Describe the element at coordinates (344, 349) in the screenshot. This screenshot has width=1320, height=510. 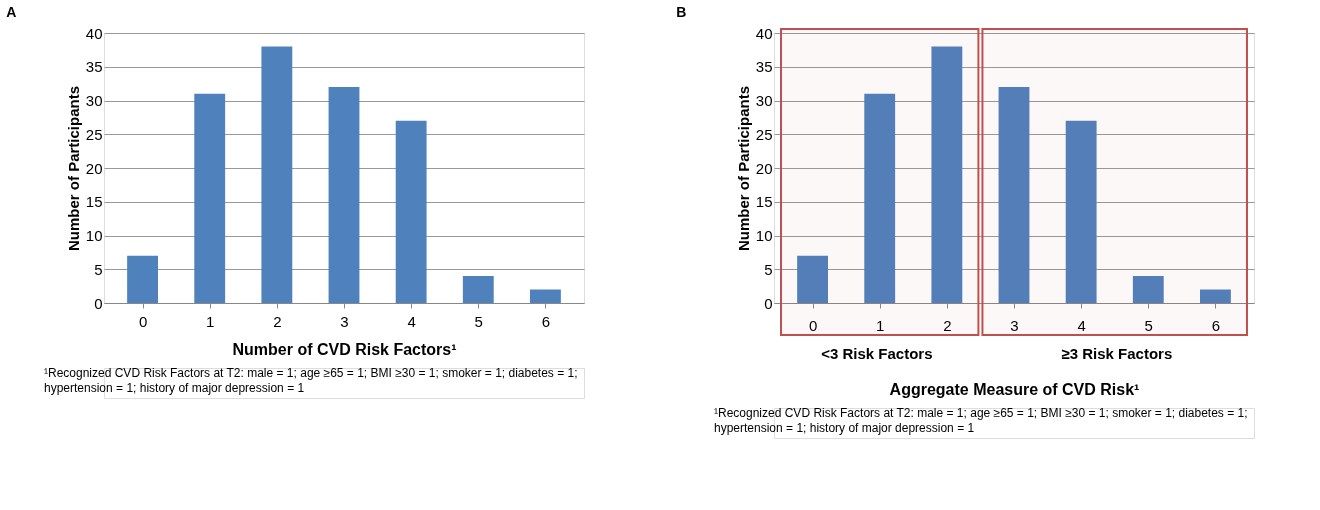
I see `x-axis-title: Number of CVD Risk Factors¹` at that location.